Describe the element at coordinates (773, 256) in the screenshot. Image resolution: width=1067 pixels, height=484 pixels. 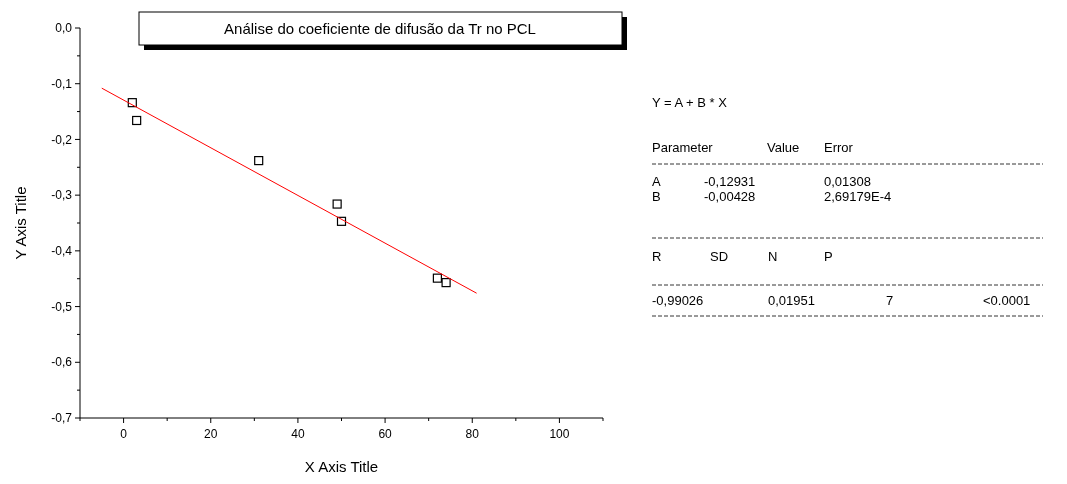
I see `text: N` at that location.